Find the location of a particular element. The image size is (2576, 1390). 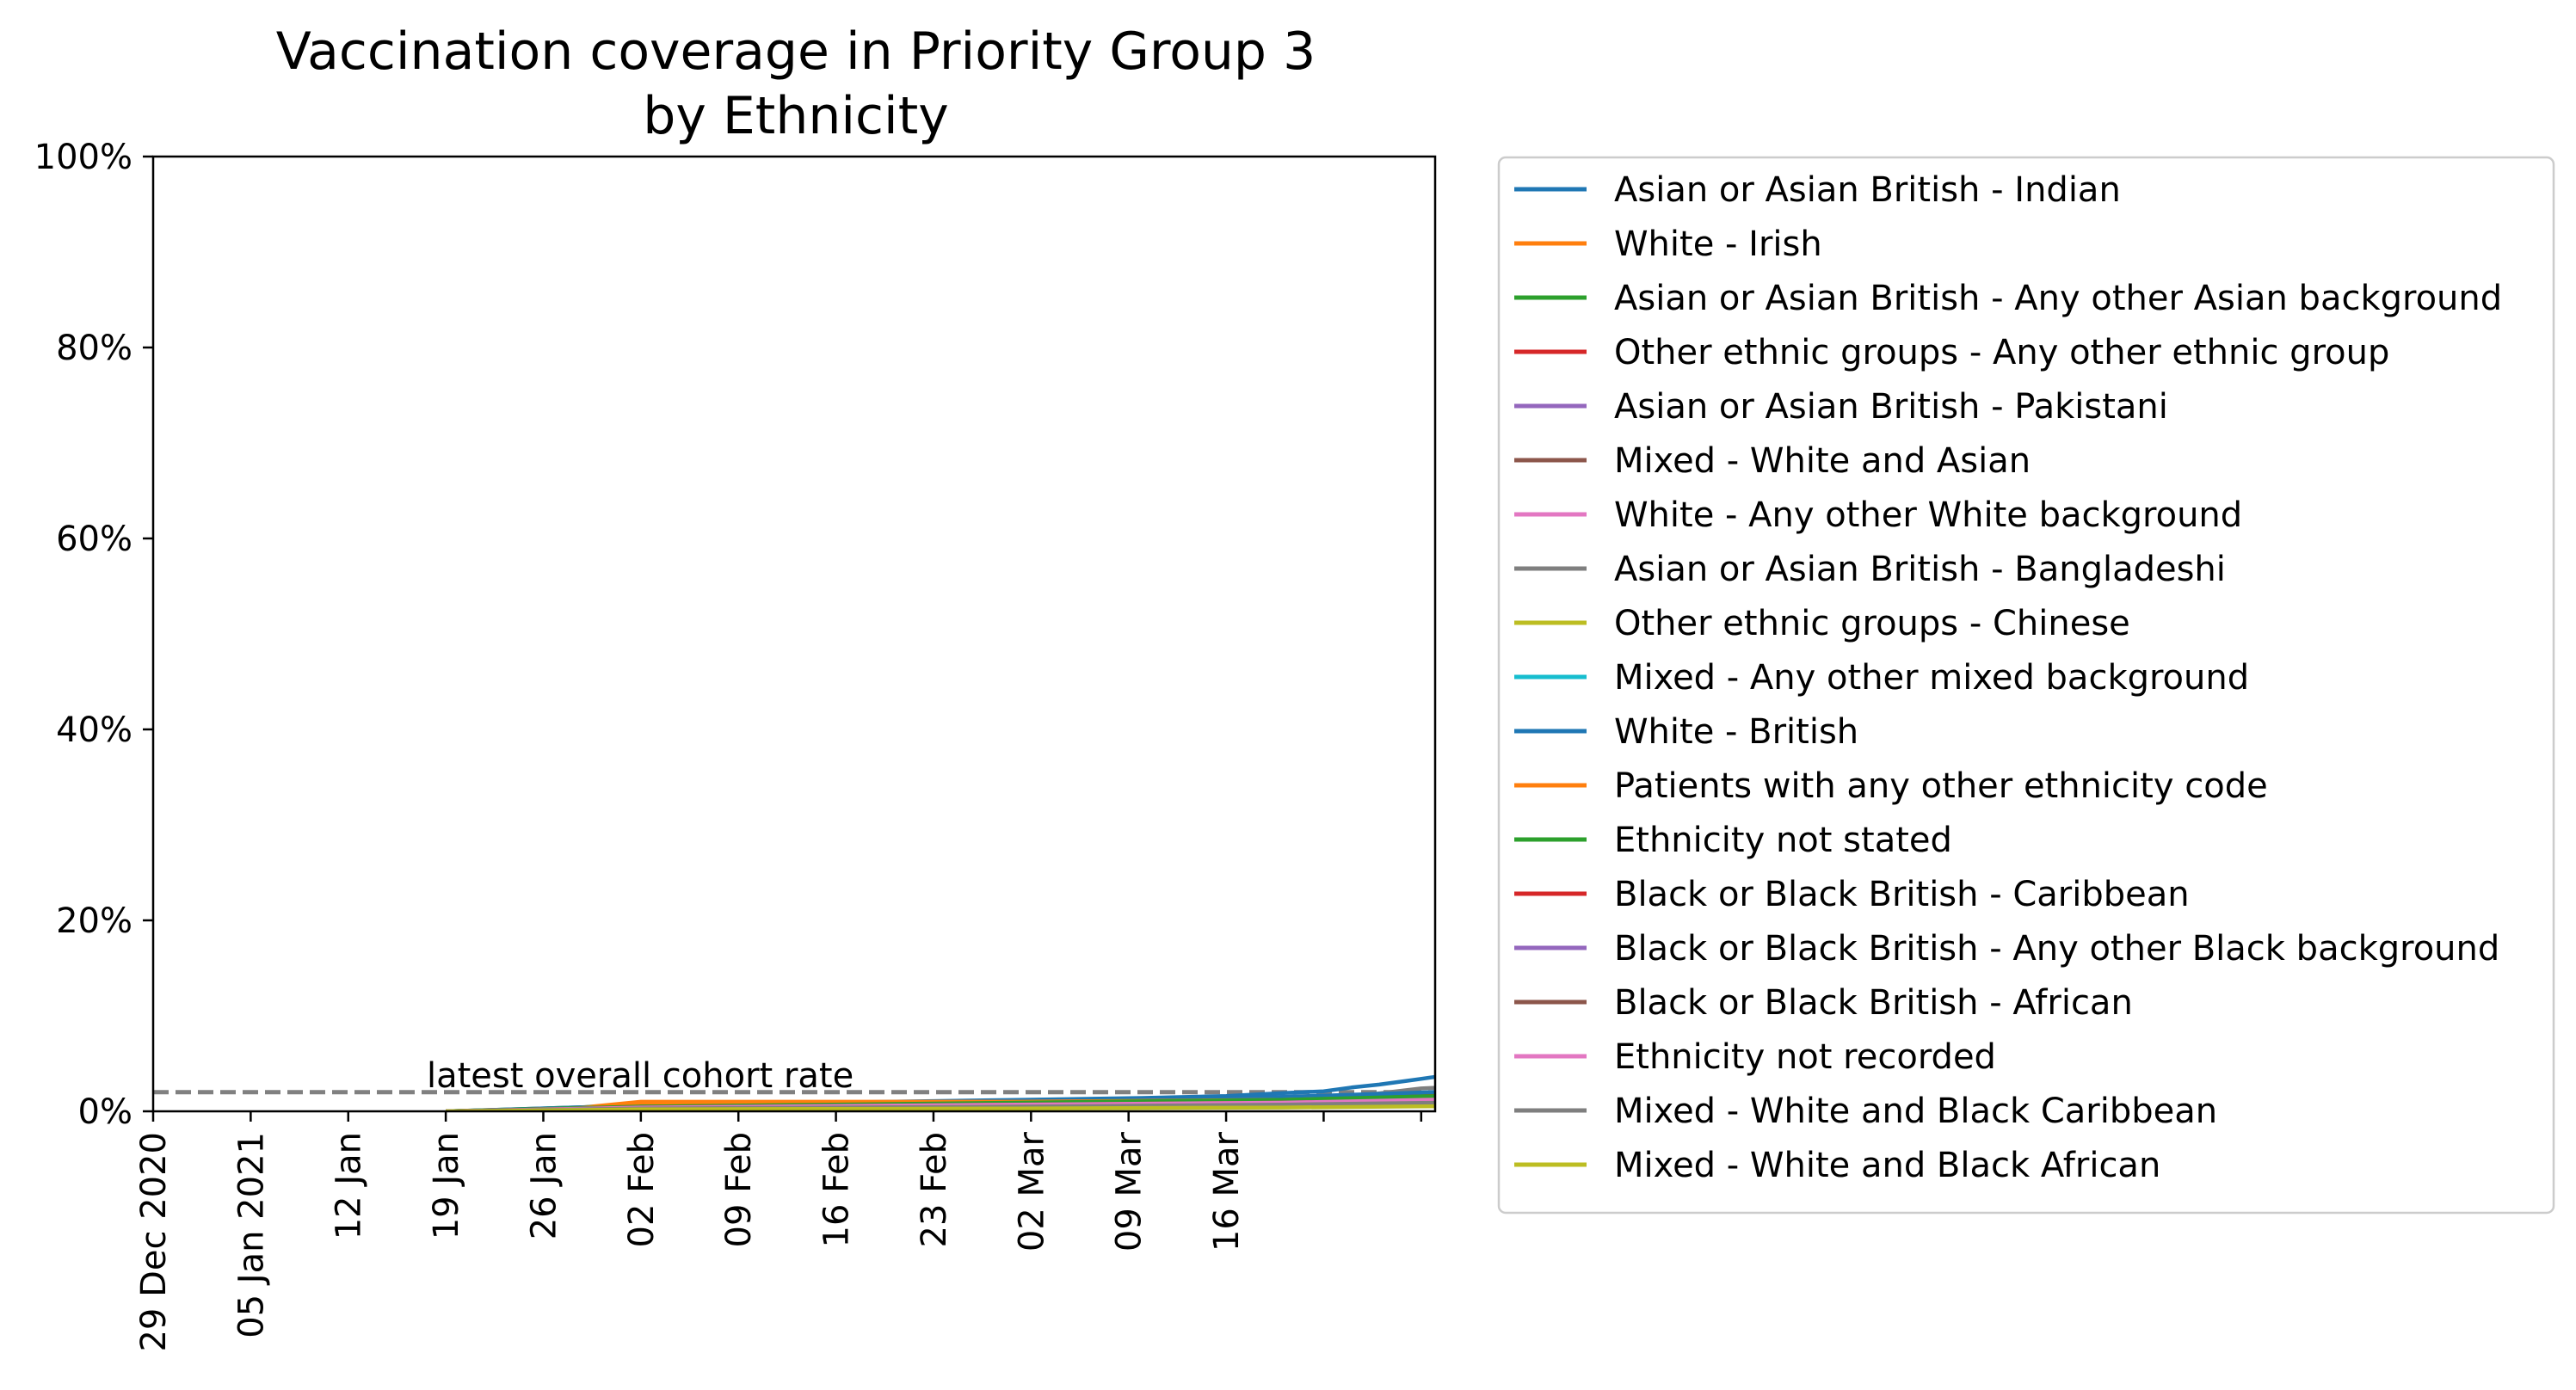

legend-entry-label: Mixed - White and Black African is located at coordinates (1887, 1165).